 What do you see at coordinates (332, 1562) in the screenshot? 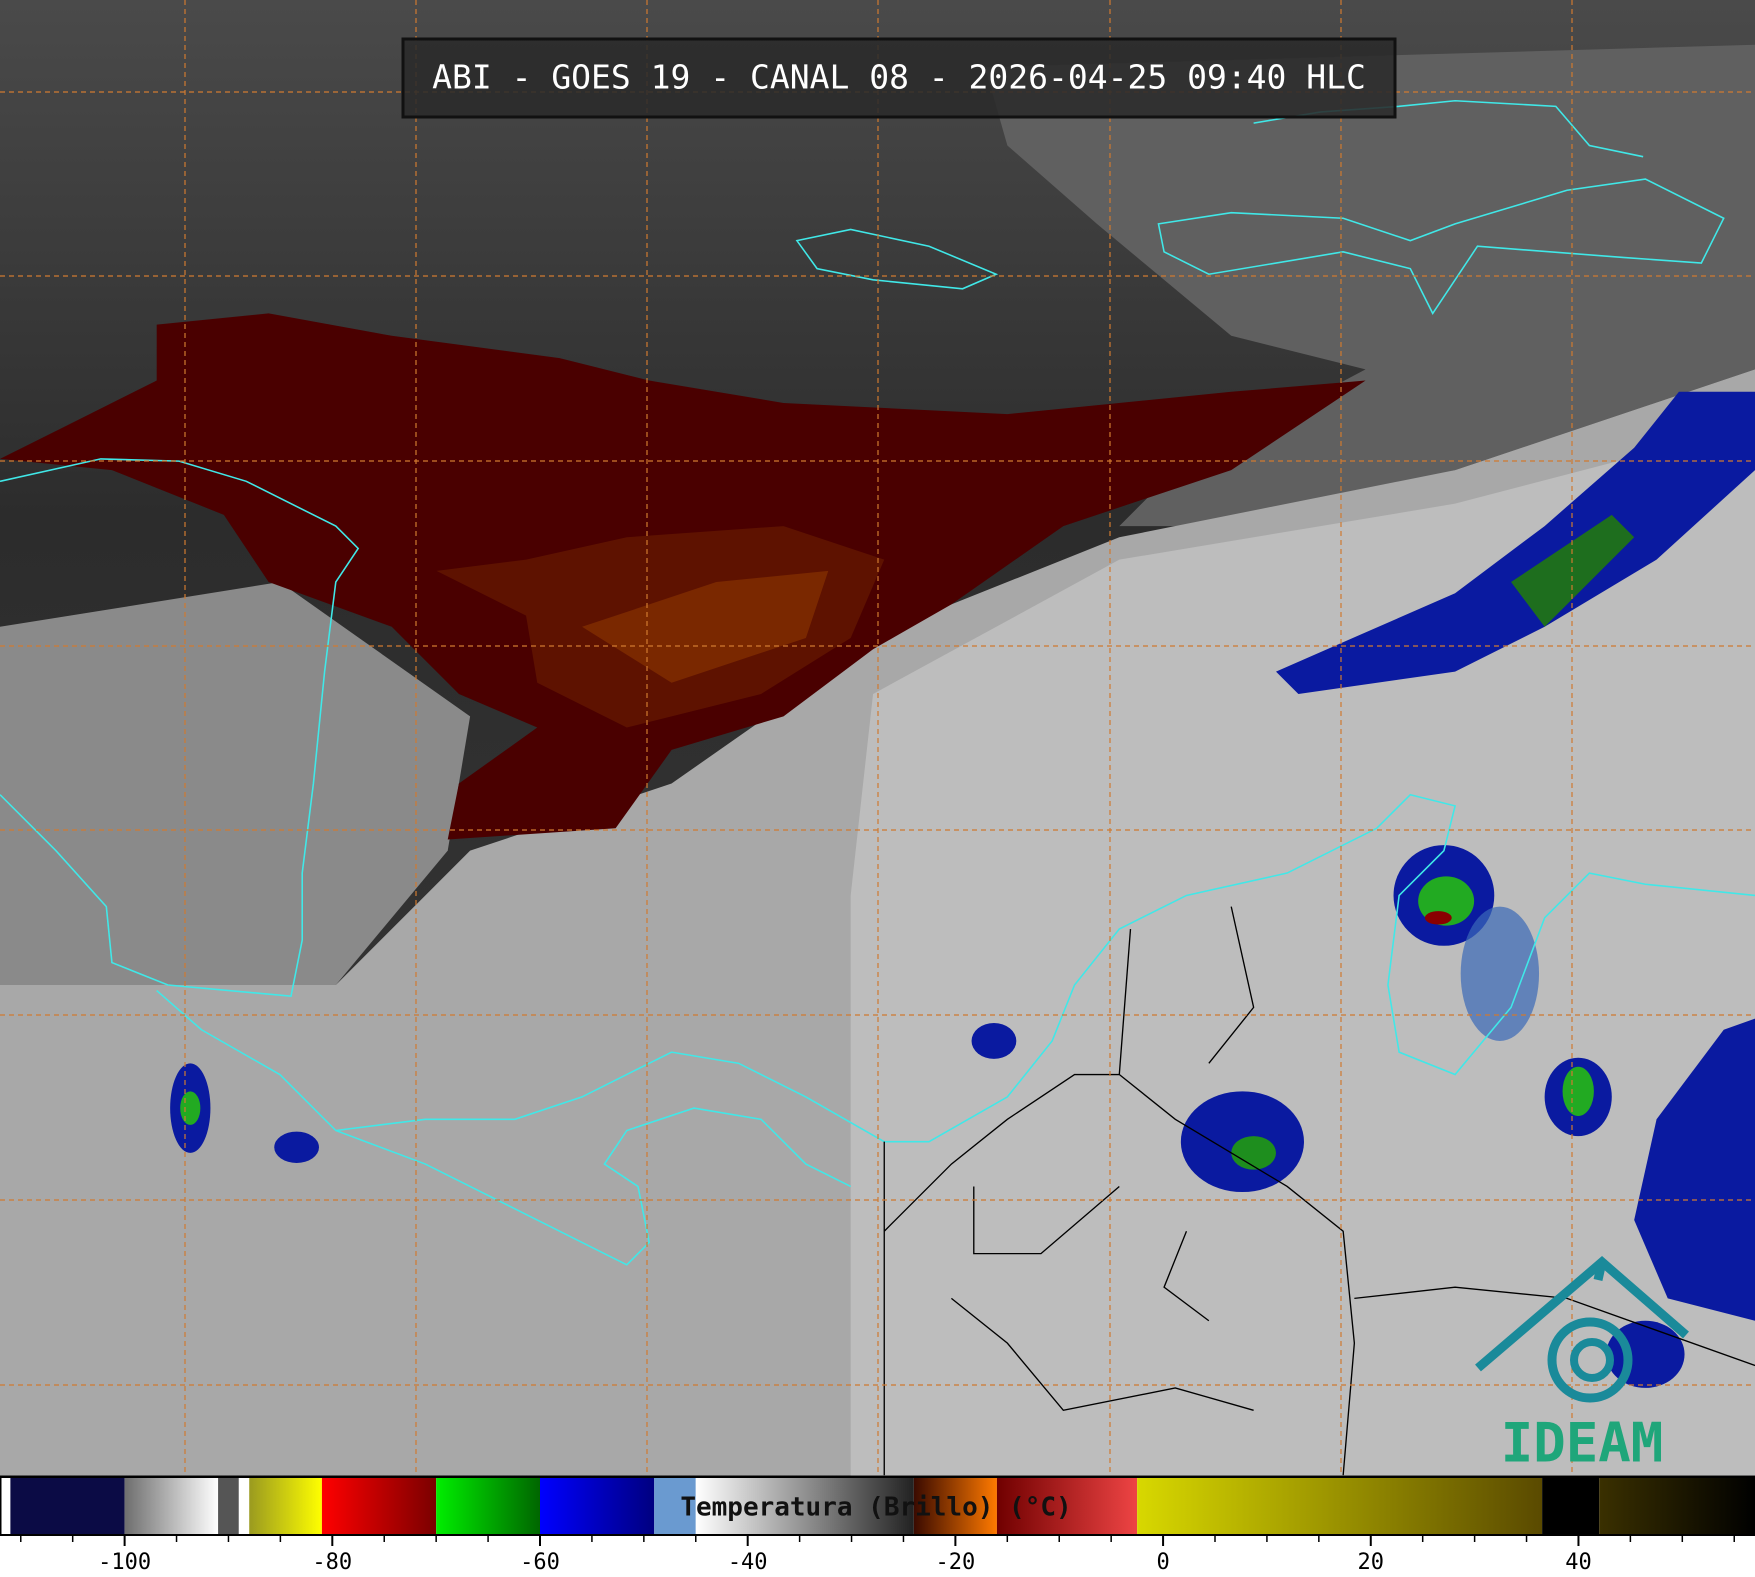
I see `tick-label: -80` at bounding box center [332, 1562].